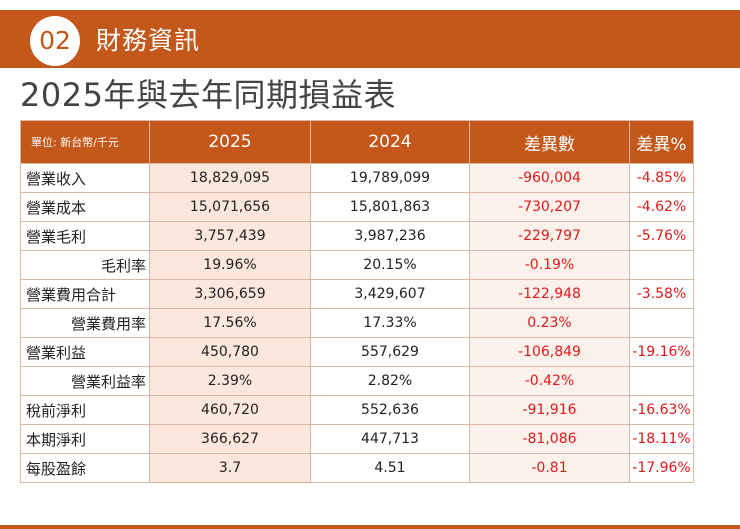 This screenshot has height=529, width=740. What do you see at coordinates (661, 468) in the screenshot?
I see `value-difference-percent: -17.96%` at bounding box center [661, 468].